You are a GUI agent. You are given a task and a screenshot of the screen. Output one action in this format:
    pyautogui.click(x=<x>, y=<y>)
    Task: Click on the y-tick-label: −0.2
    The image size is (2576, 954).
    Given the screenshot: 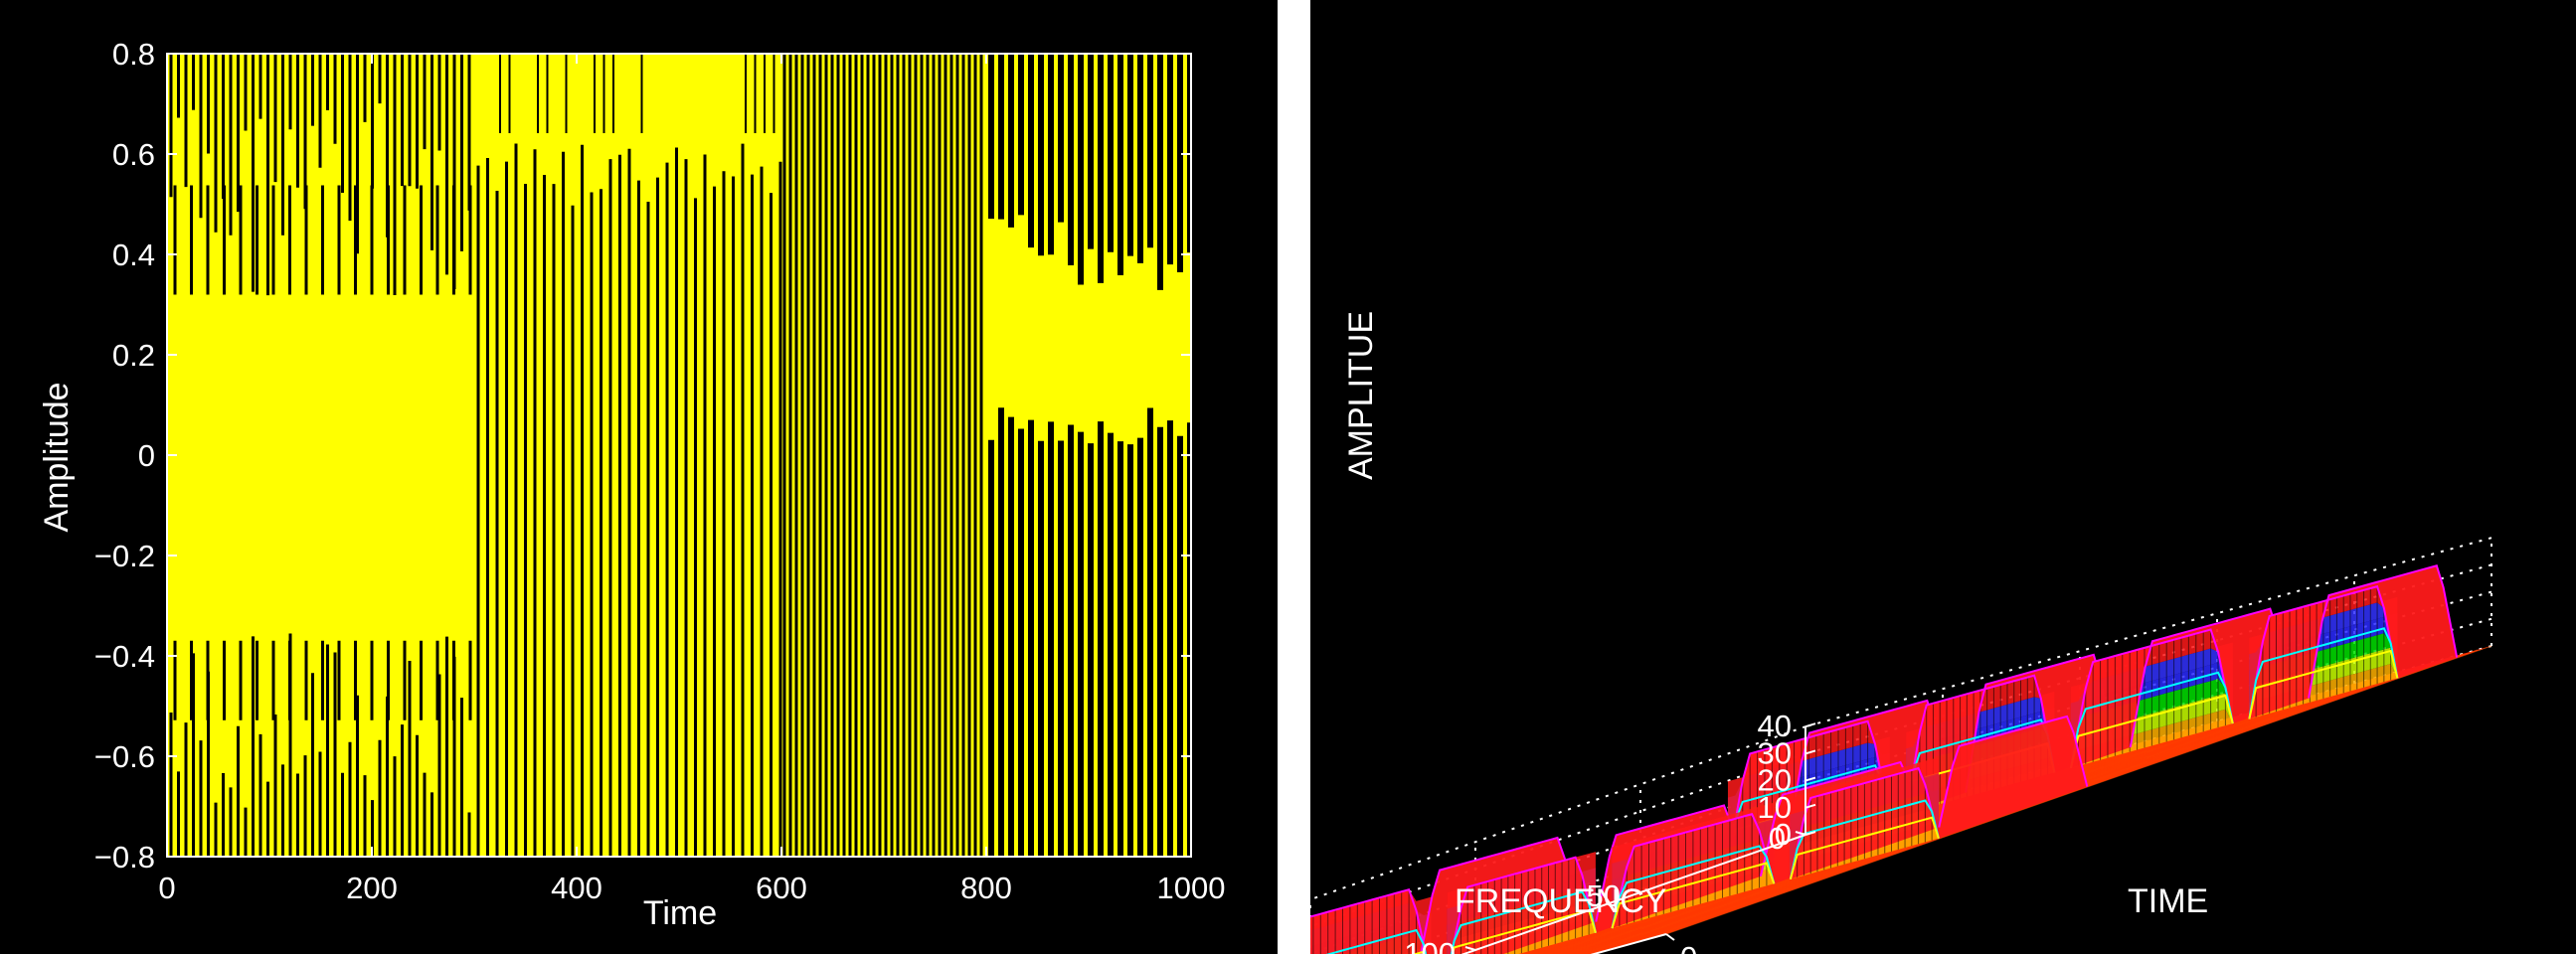 What is the action you would take?
    pyautogui.click(x=124, y=556)
    